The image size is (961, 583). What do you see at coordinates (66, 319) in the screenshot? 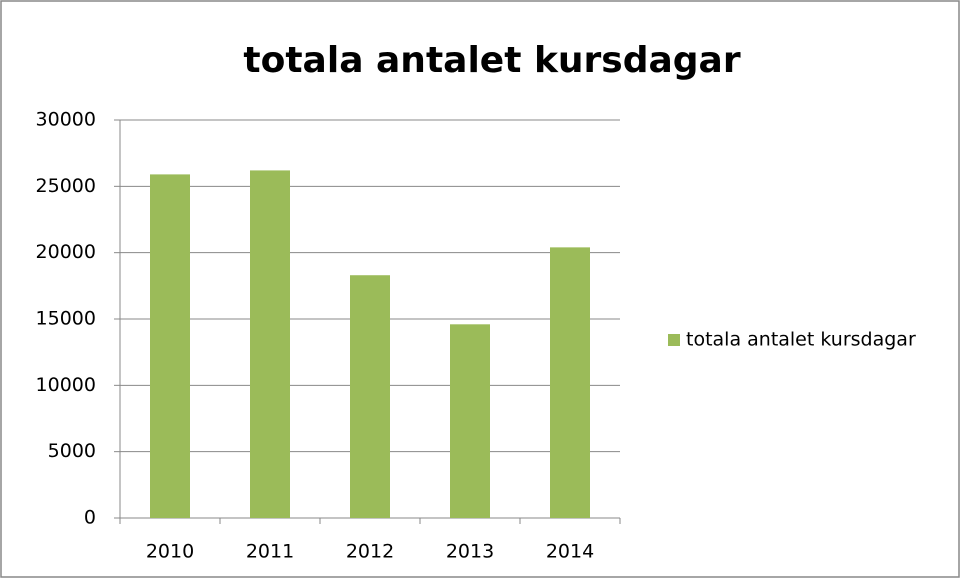
I see `y-tick-label: 15000` at bounding box center [66, 319].